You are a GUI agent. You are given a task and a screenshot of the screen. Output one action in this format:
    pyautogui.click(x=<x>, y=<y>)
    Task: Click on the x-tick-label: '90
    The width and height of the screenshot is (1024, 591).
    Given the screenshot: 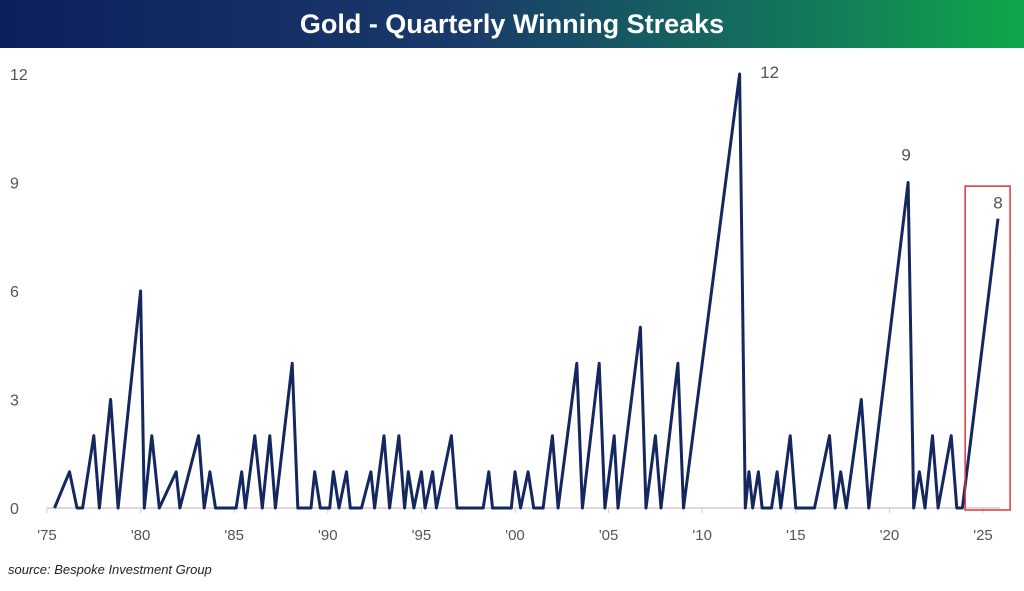 What is the action you would take?
    pyautogui.click(x=328, y=535)
    